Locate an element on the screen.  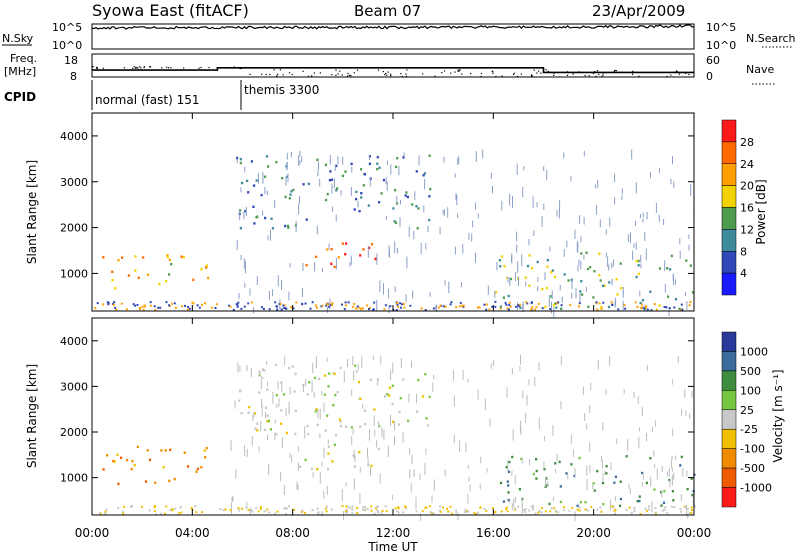
colorbar-tick: 100 is located at coordinates (750, 390).